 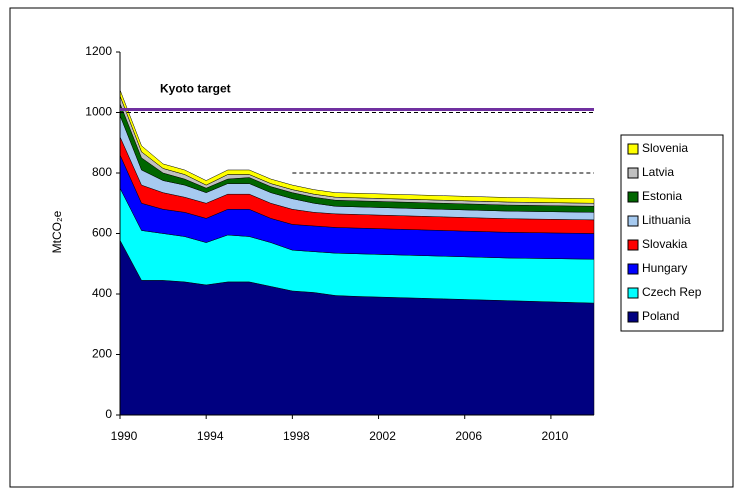 I want to click on y-tick-label: 1200, so click(x=98, y=51).